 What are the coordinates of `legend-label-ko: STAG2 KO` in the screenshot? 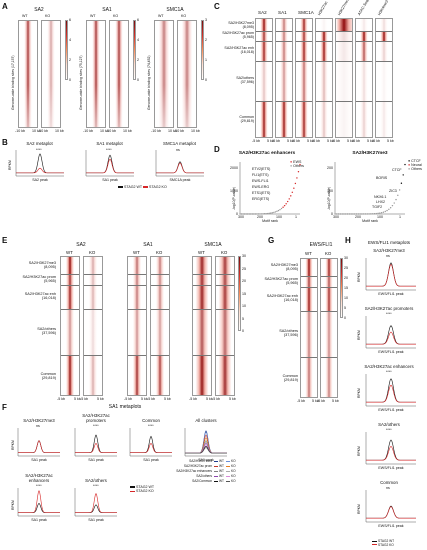 It's located at (158, 187).